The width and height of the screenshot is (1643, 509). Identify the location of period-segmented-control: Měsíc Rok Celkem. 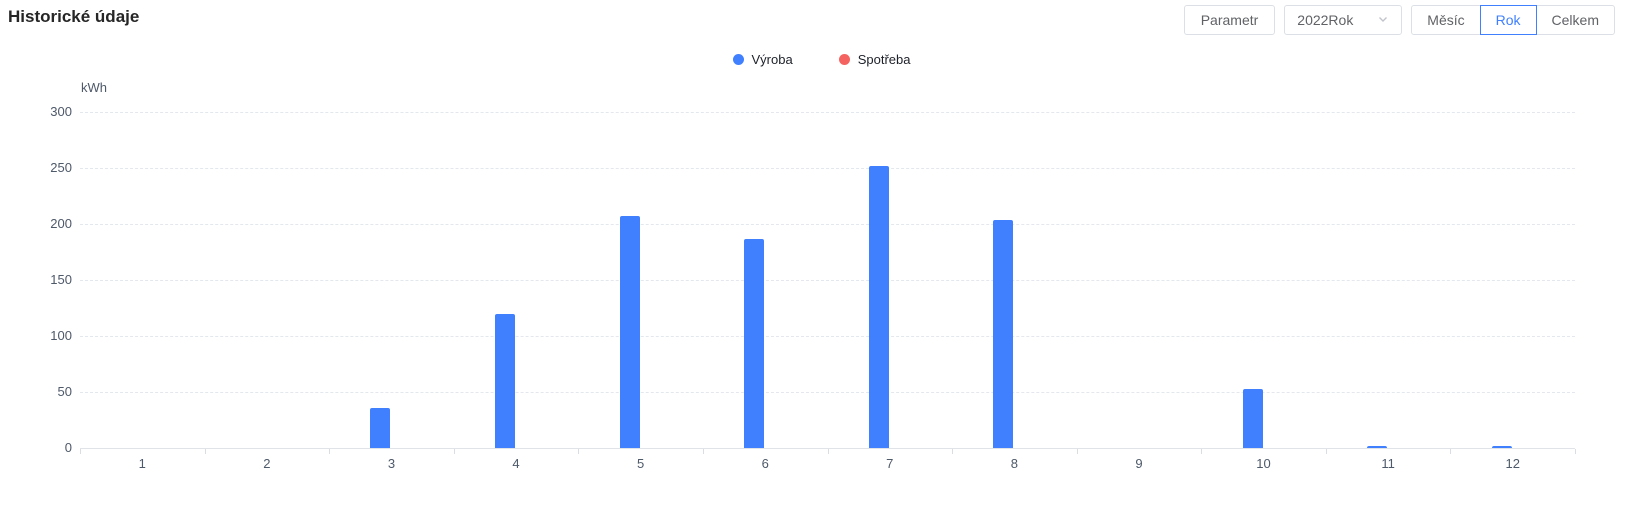
(1513, 20).